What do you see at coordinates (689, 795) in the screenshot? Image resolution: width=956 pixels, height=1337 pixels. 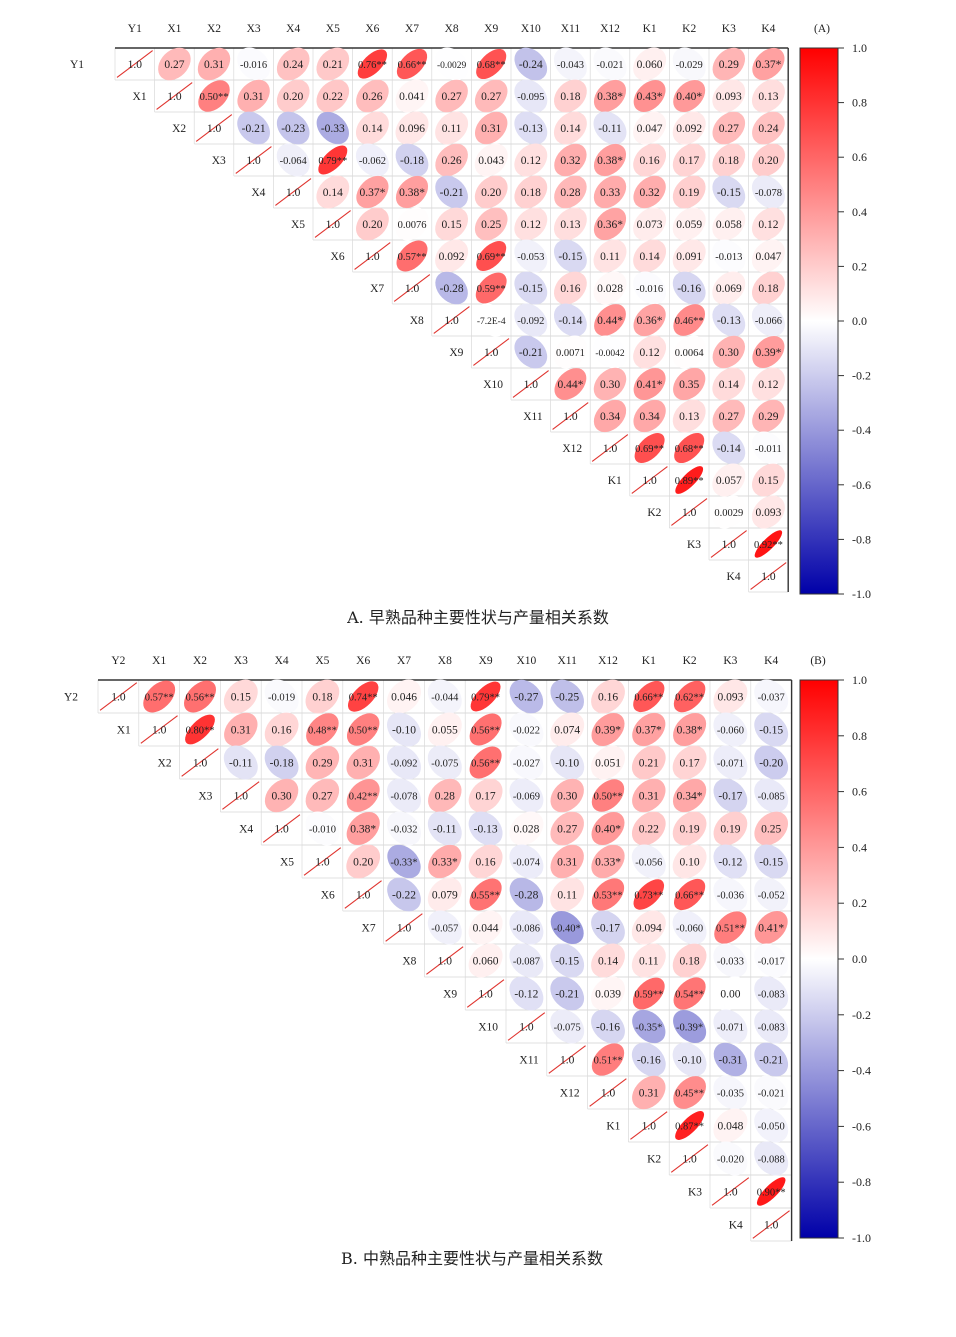 I see `correlation-cell: 0.34*` at bounding box center [689, 795].